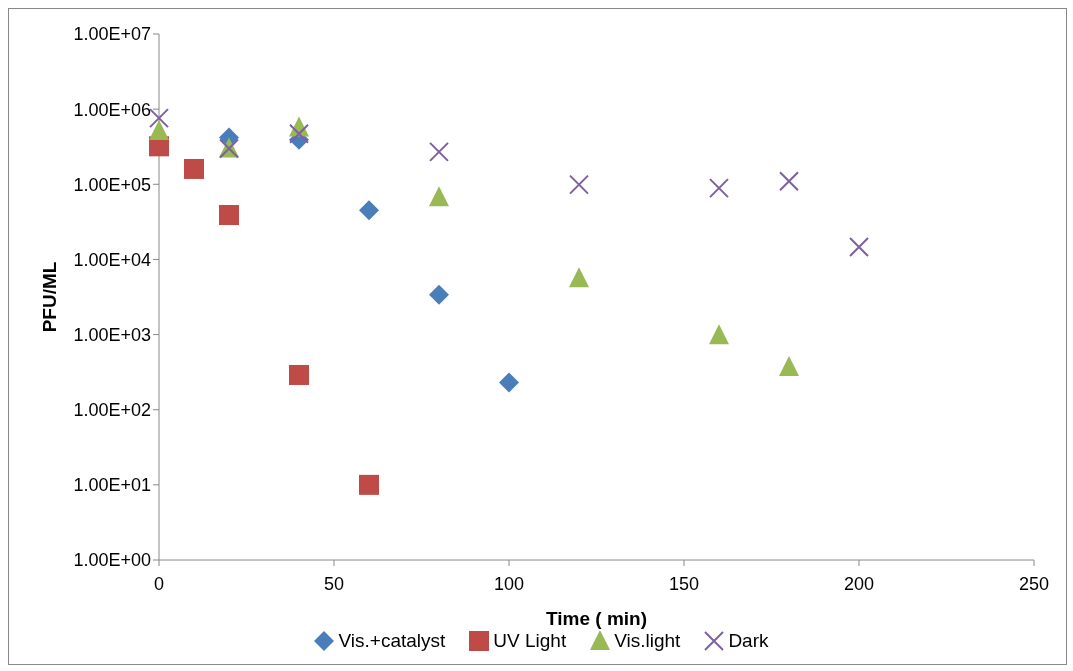 This screenshot has width=1073, height=671. What do you see at coordinates (112, 34) in the screenshot?
I see `y-tick-label: 1.00E+07` at bounding box center [112, 34].